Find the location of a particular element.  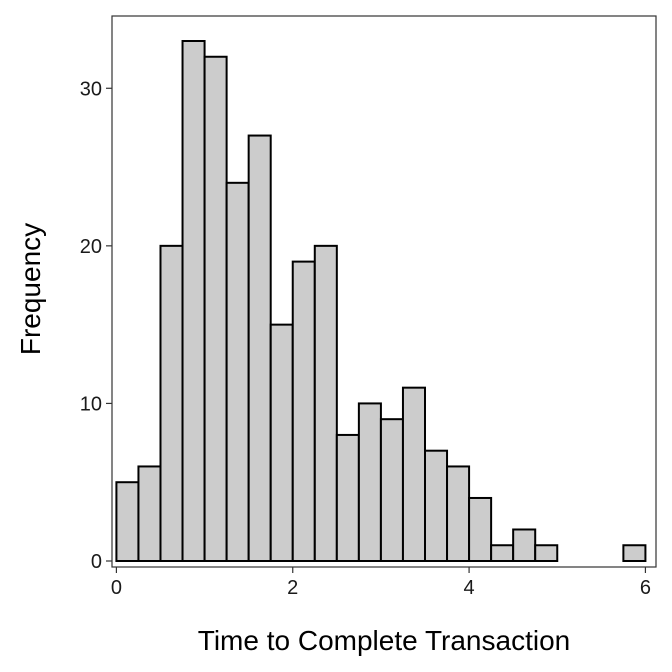

x-tick-label: 6 is located at coordinates (645, 588).